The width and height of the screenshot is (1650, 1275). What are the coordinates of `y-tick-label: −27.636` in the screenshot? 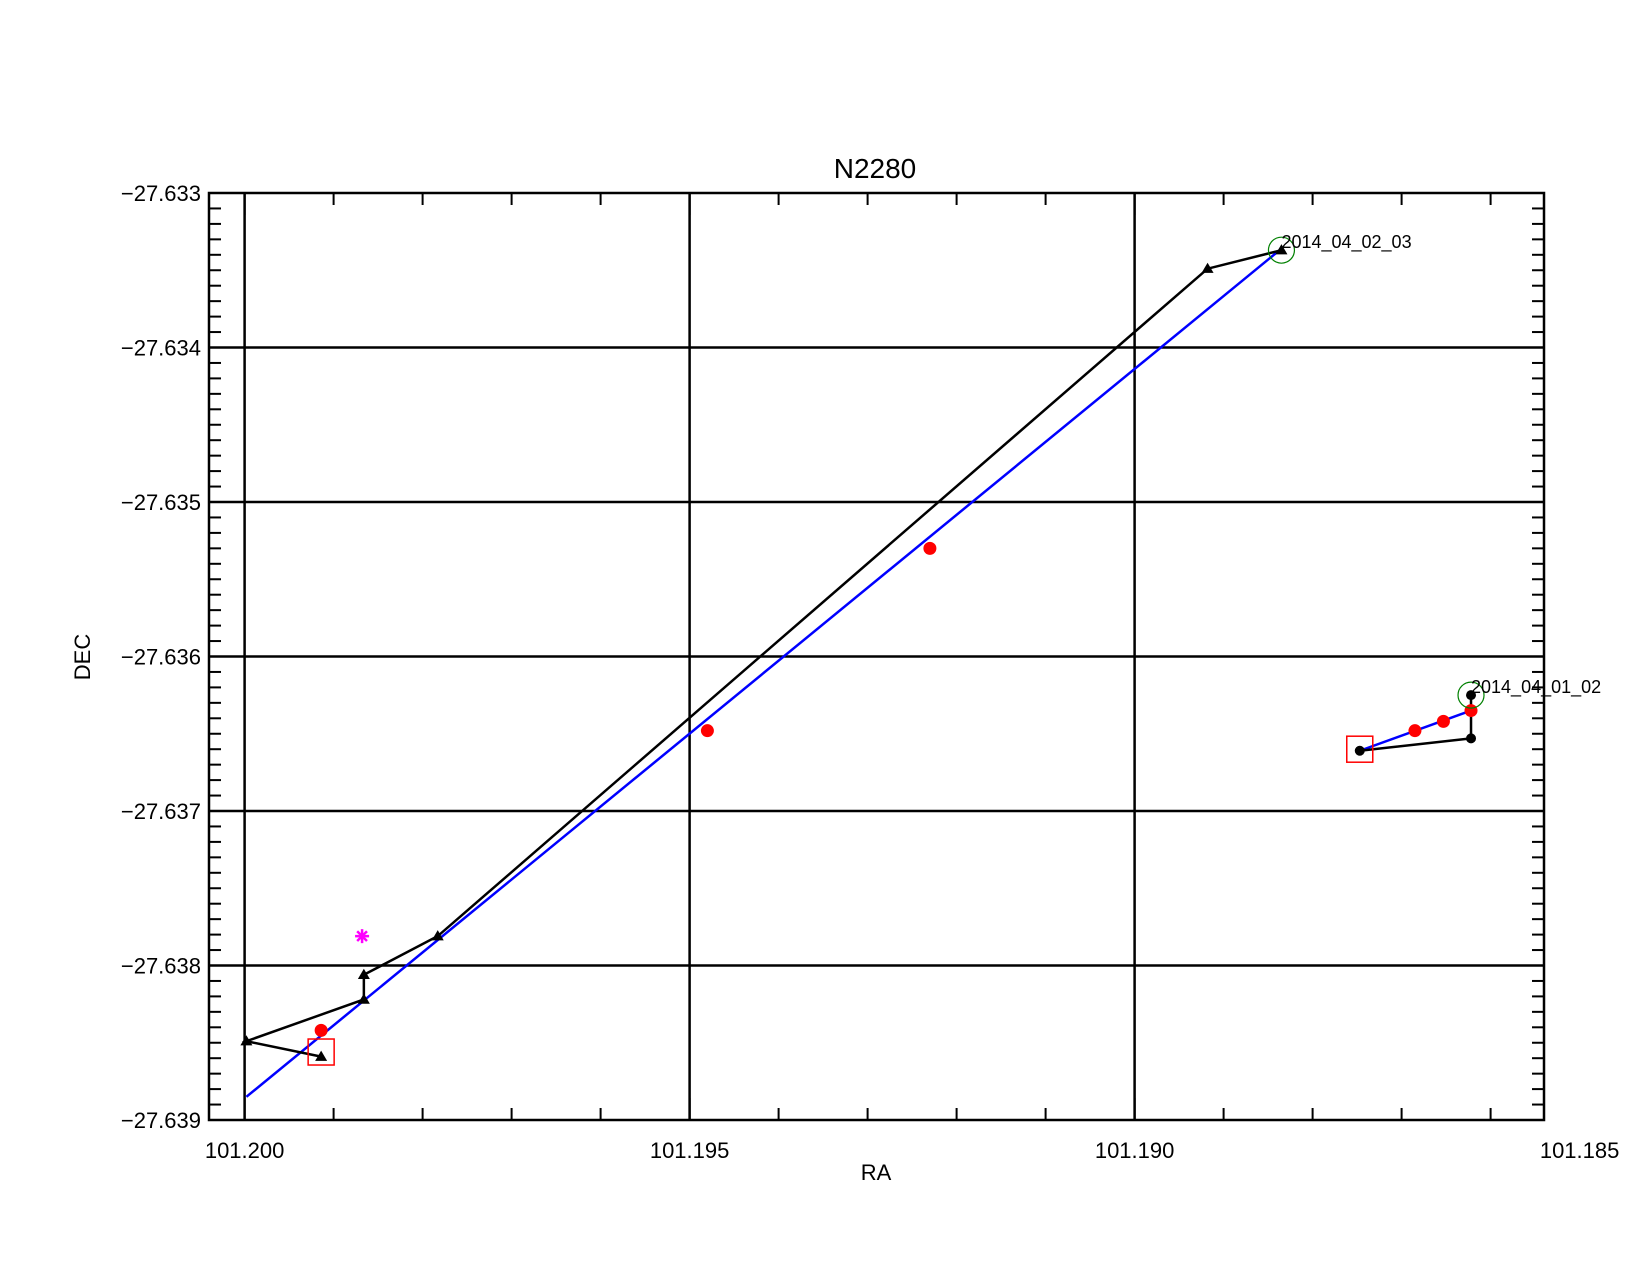 It's located at (161, 657).